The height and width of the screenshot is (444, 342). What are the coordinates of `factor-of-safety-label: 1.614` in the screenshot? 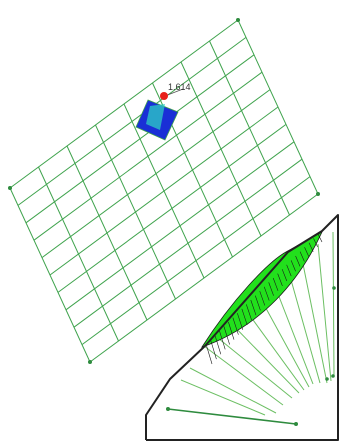 It's located at (179, 87).